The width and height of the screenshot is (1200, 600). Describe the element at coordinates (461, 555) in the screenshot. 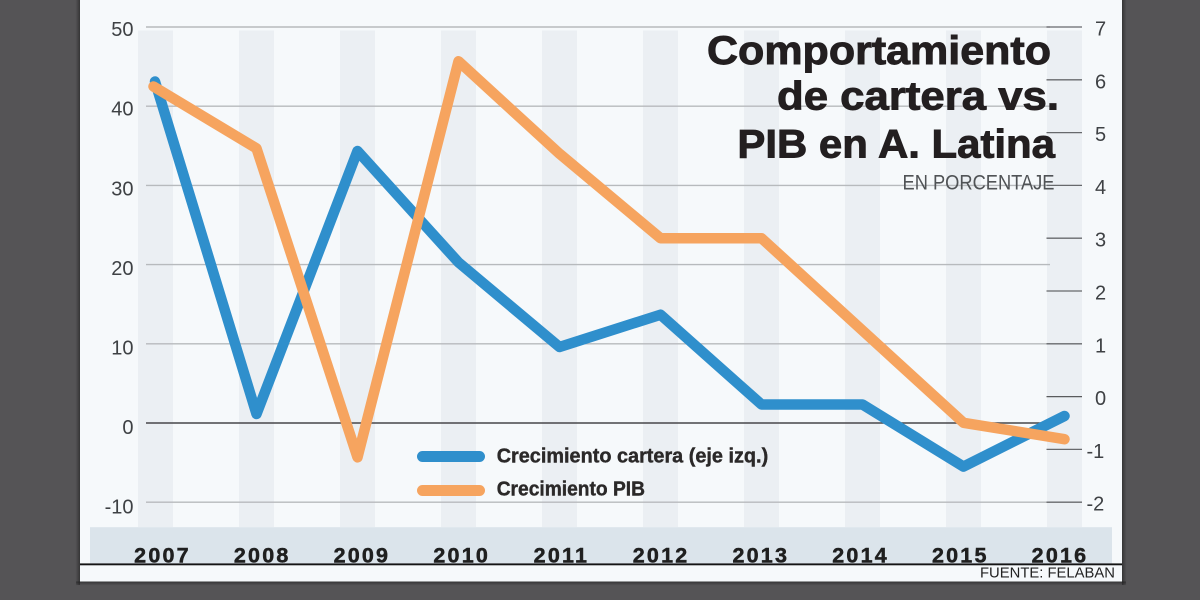

I see `svg-text: 2010` at that location.